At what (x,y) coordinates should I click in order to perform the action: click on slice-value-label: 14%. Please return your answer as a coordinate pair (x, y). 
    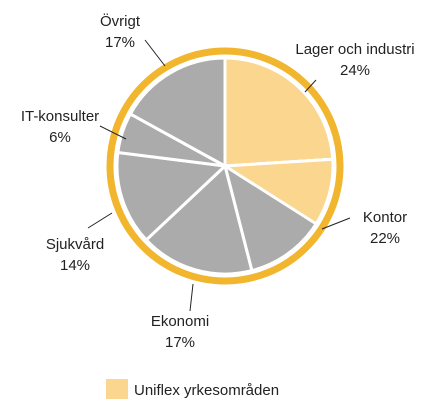
    Looking at the image, I should click on (75, 265).